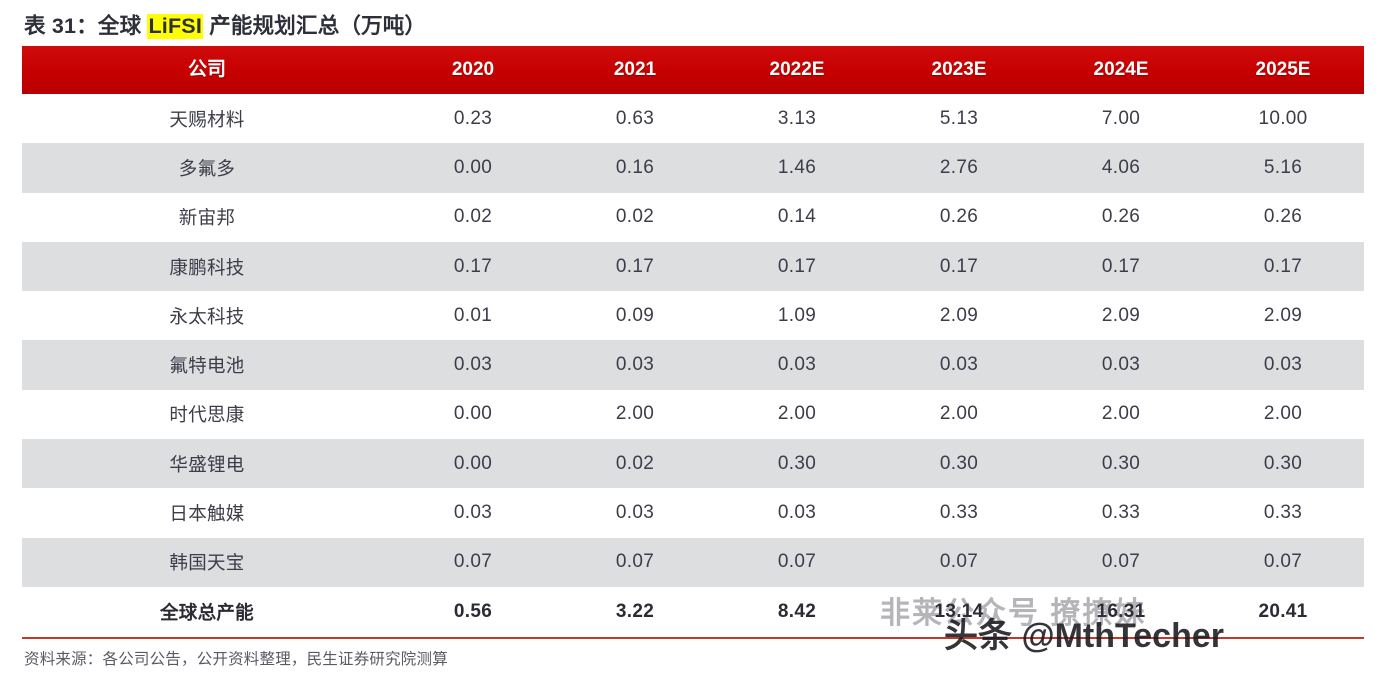 The height and width of the screenshot is (676, 1386). I want to click on table-row: 天赐材料 0.23 0.63 3.13 5.13 7.00 10.00, so click(693, 119).